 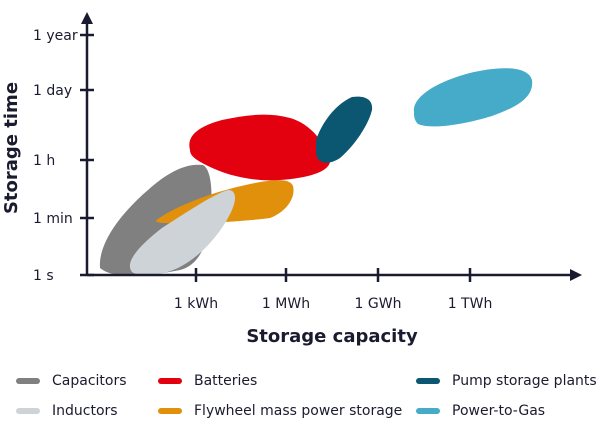 I want to click on y-tick-label-1day: 1 day, so click(x=52, y=91).